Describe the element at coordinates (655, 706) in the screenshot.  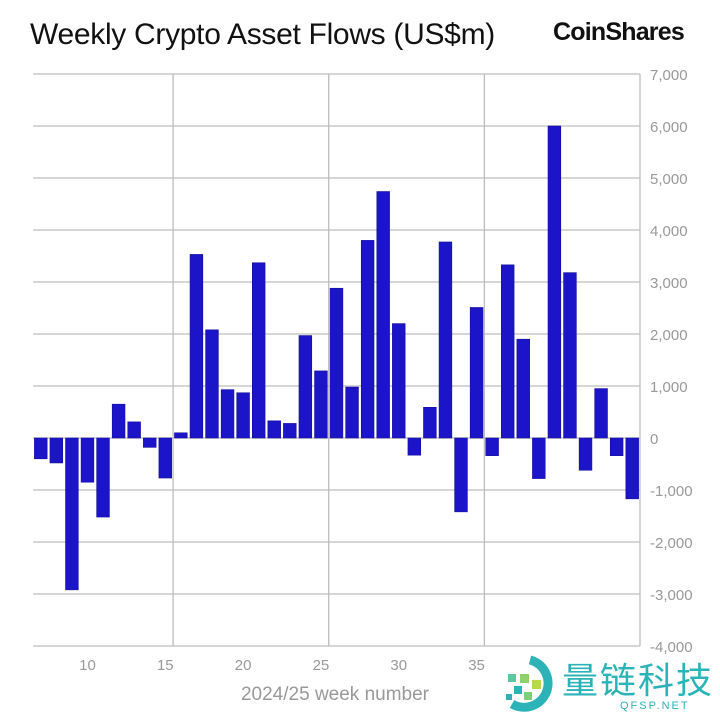
I see `watermark-subtext: QFSP.NET` at that location.